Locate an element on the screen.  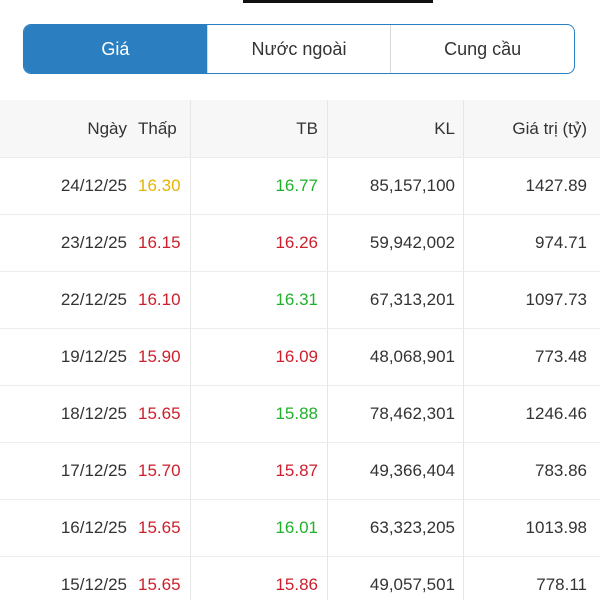
table-row: 17/12/25 15.70 15.87 49,366,404 783.86 is located at coordinates (300, 471).